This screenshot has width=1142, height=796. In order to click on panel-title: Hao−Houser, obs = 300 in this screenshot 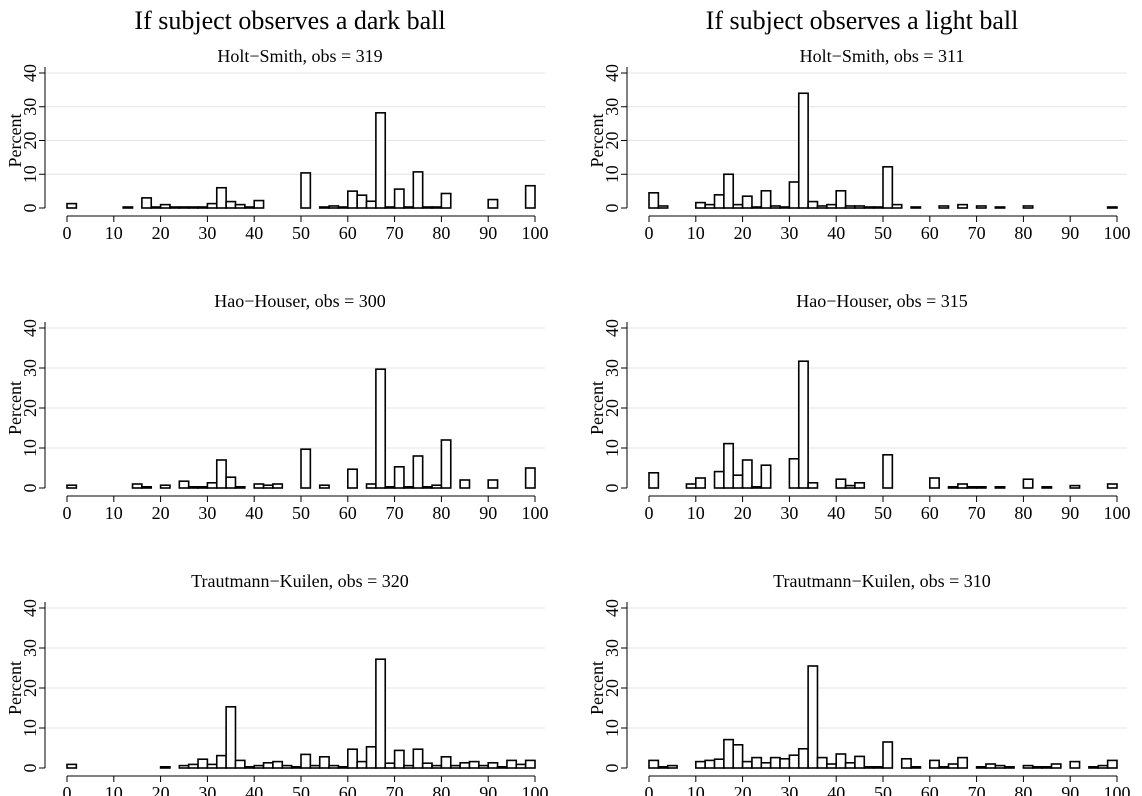, I will do `click(300, 301)`.